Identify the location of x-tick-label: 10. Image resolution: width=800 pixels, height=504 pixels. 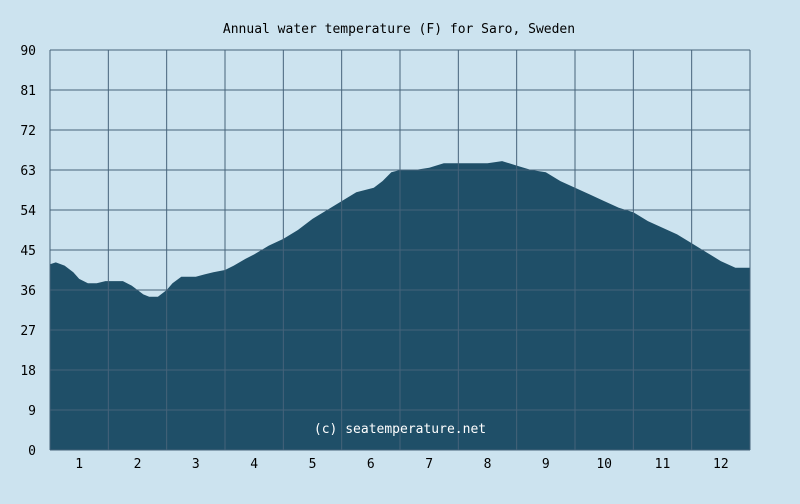
(604, 464).